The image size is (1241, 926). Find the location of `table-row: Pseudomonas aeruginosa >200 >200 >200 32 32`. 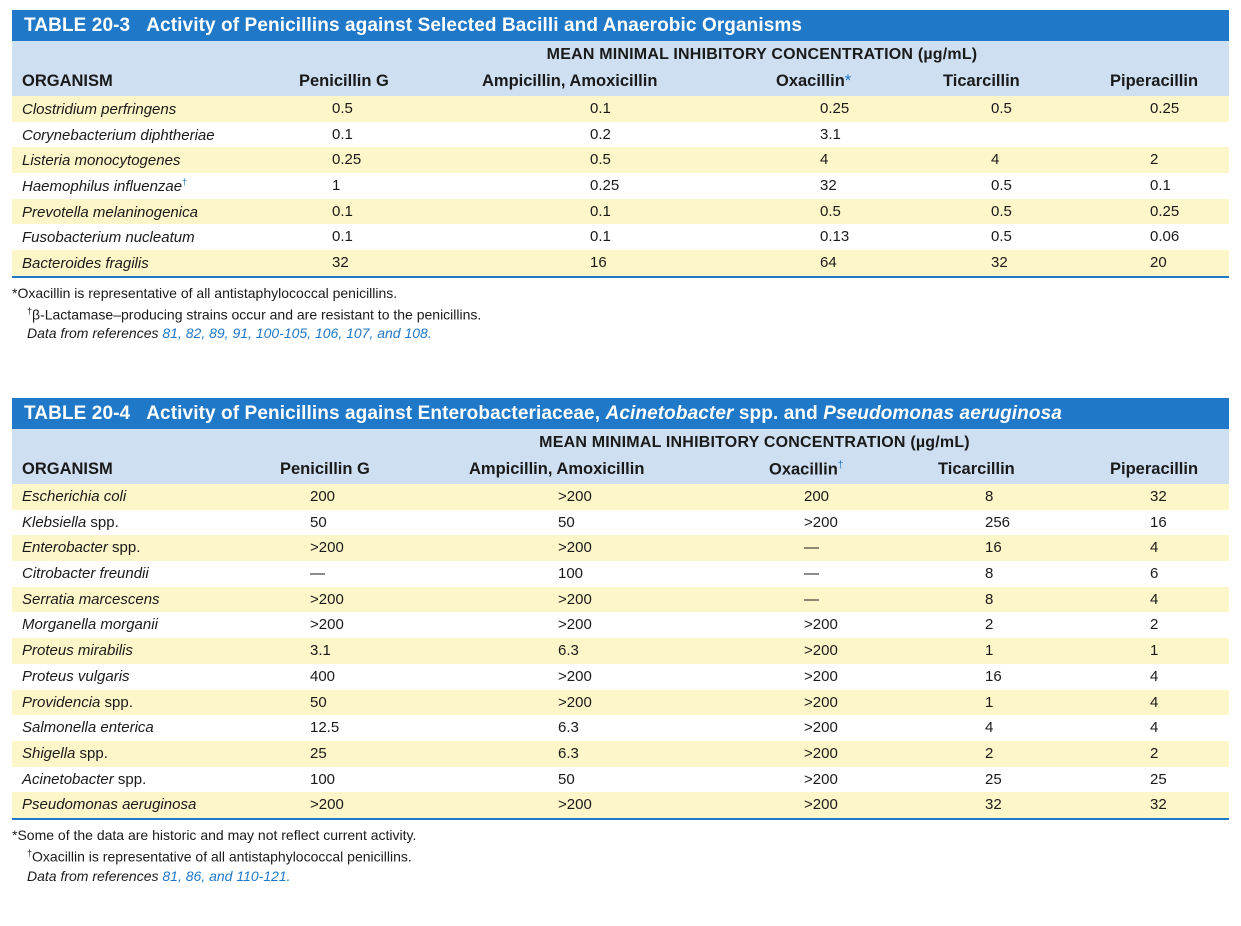

table-row: Pseudomonas aeruginosa >200 >200 >200 32 32 is located at coordinates (620, 805).